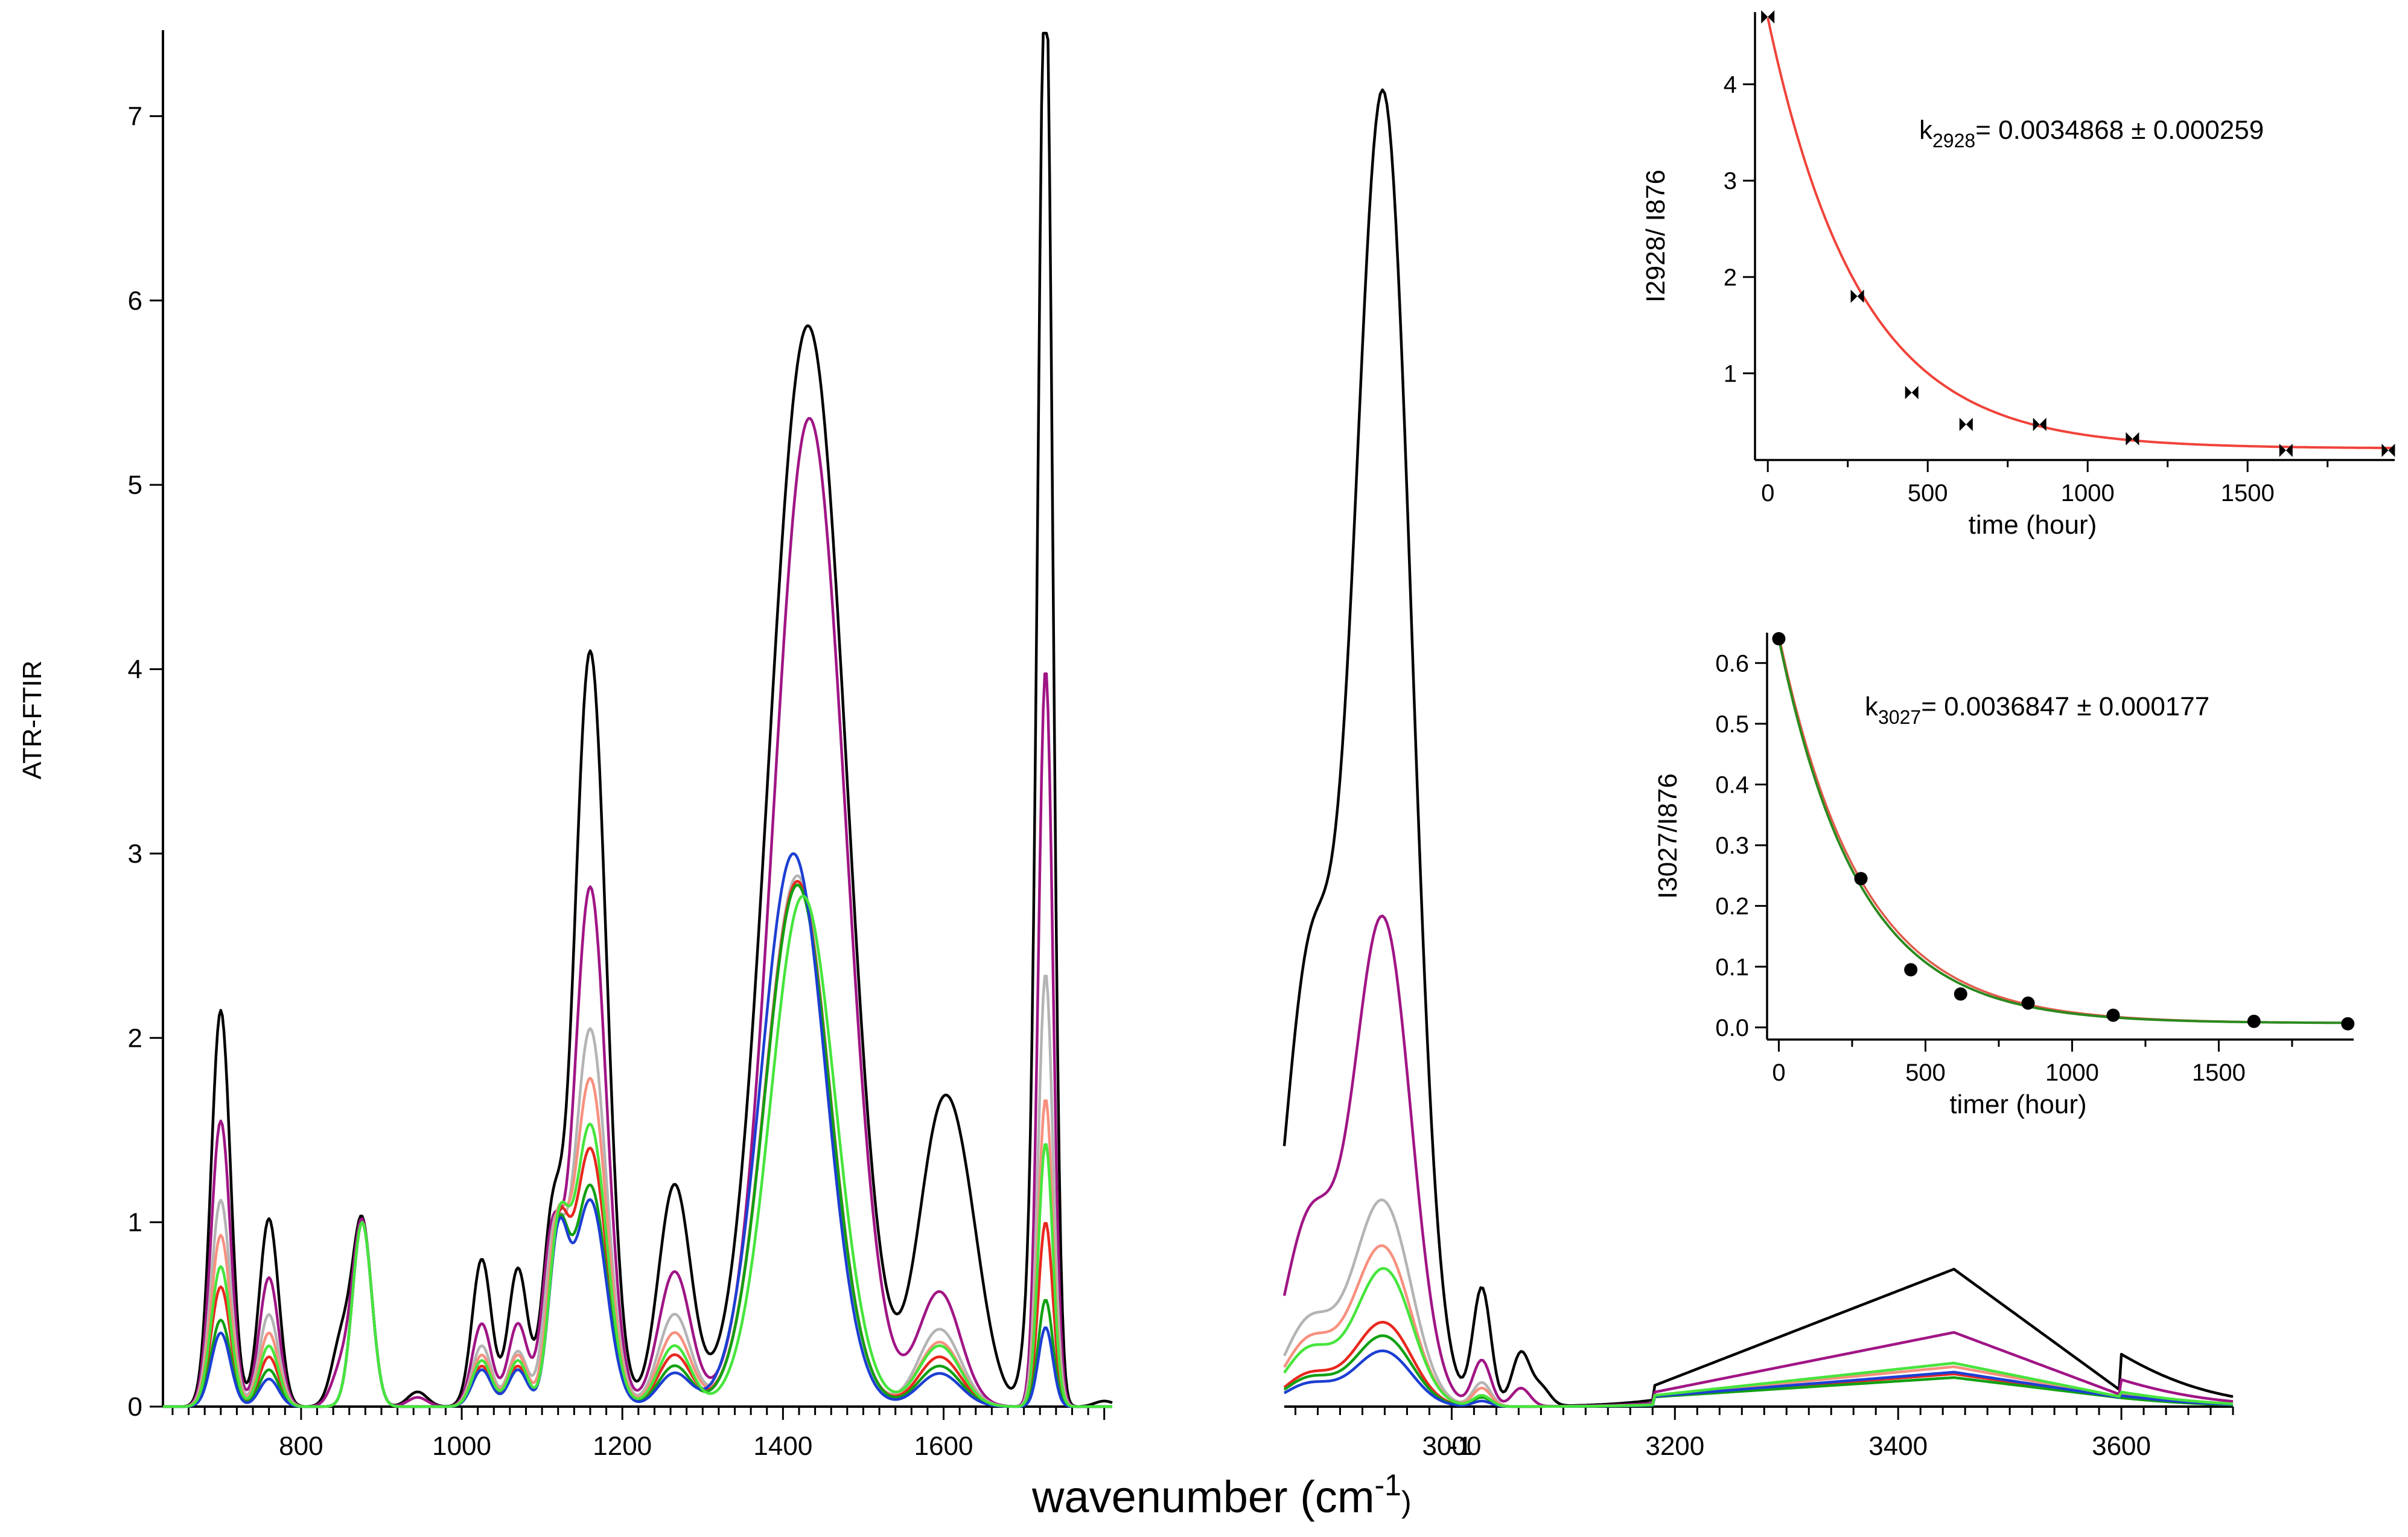 Image resolution: width=2408 pixels, height=1537 pixels. Describe the element at coordinates (135, 854) in the screenshot. I see `y-tick-label: 3` at that location.